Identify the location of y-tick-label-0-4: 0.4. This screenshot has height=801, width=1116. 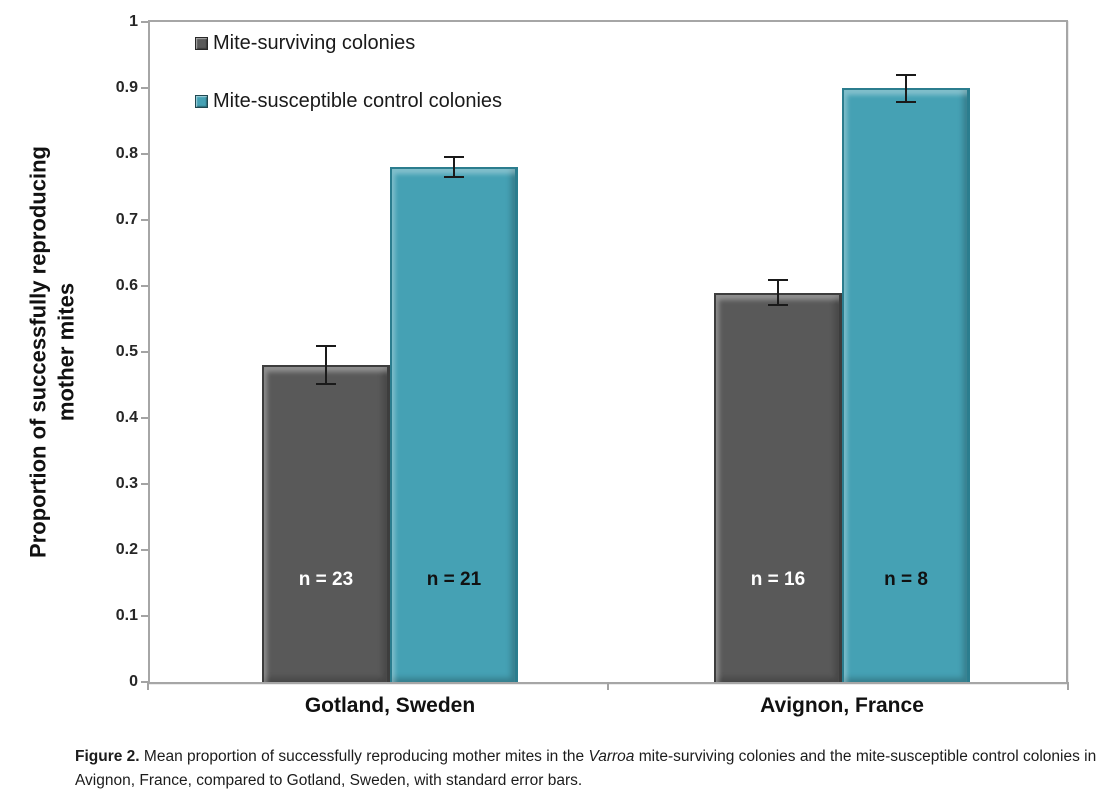
(126, 417).